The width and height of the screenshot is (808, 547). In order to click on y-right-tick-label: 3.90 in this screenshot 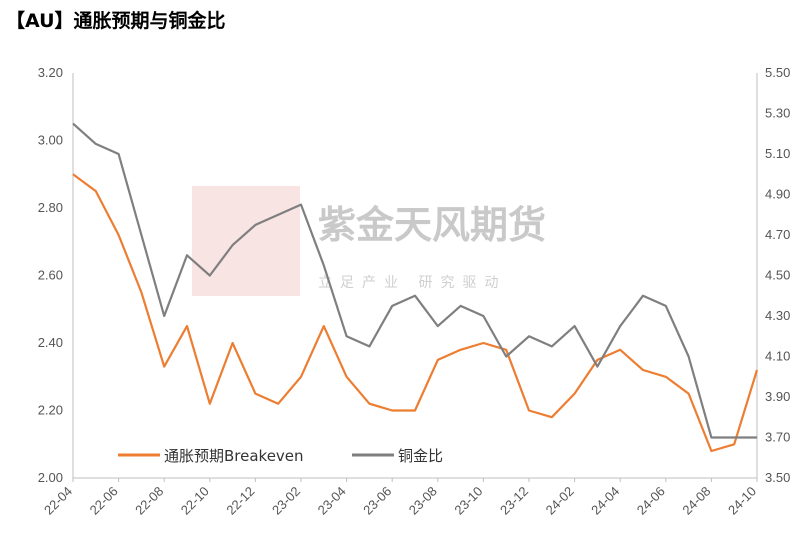, I will do `click(777, 396)`.